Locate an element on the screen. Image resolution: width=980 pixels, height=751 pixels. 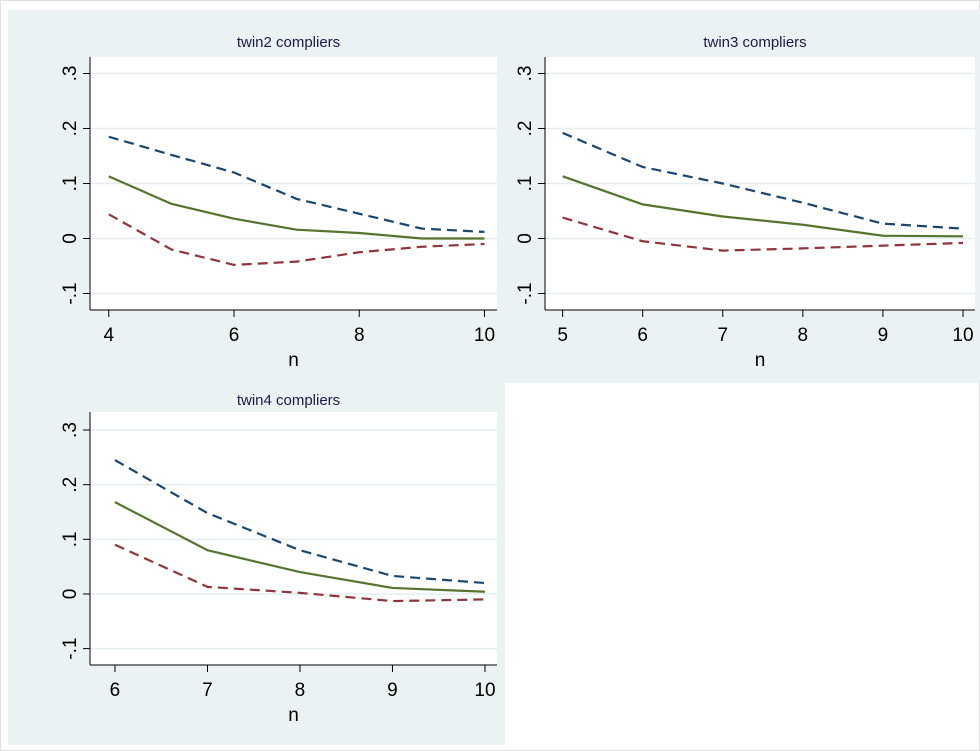
plot-area is located at coordinates (293, 538).